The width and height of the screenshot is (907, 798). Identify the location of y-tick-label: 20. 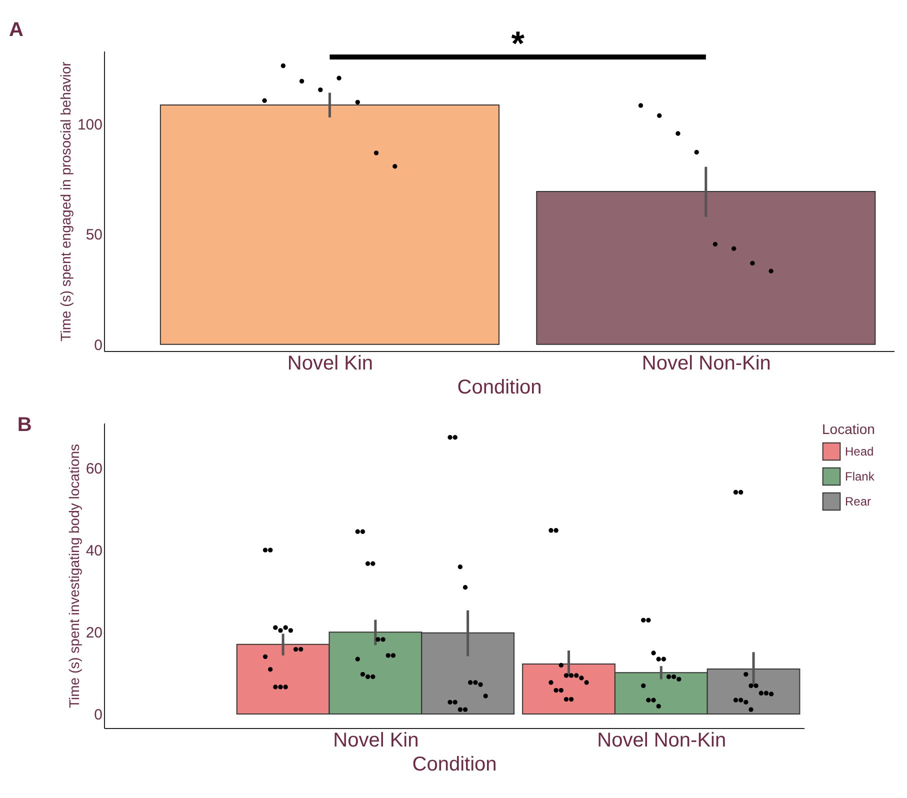
(94, 633).